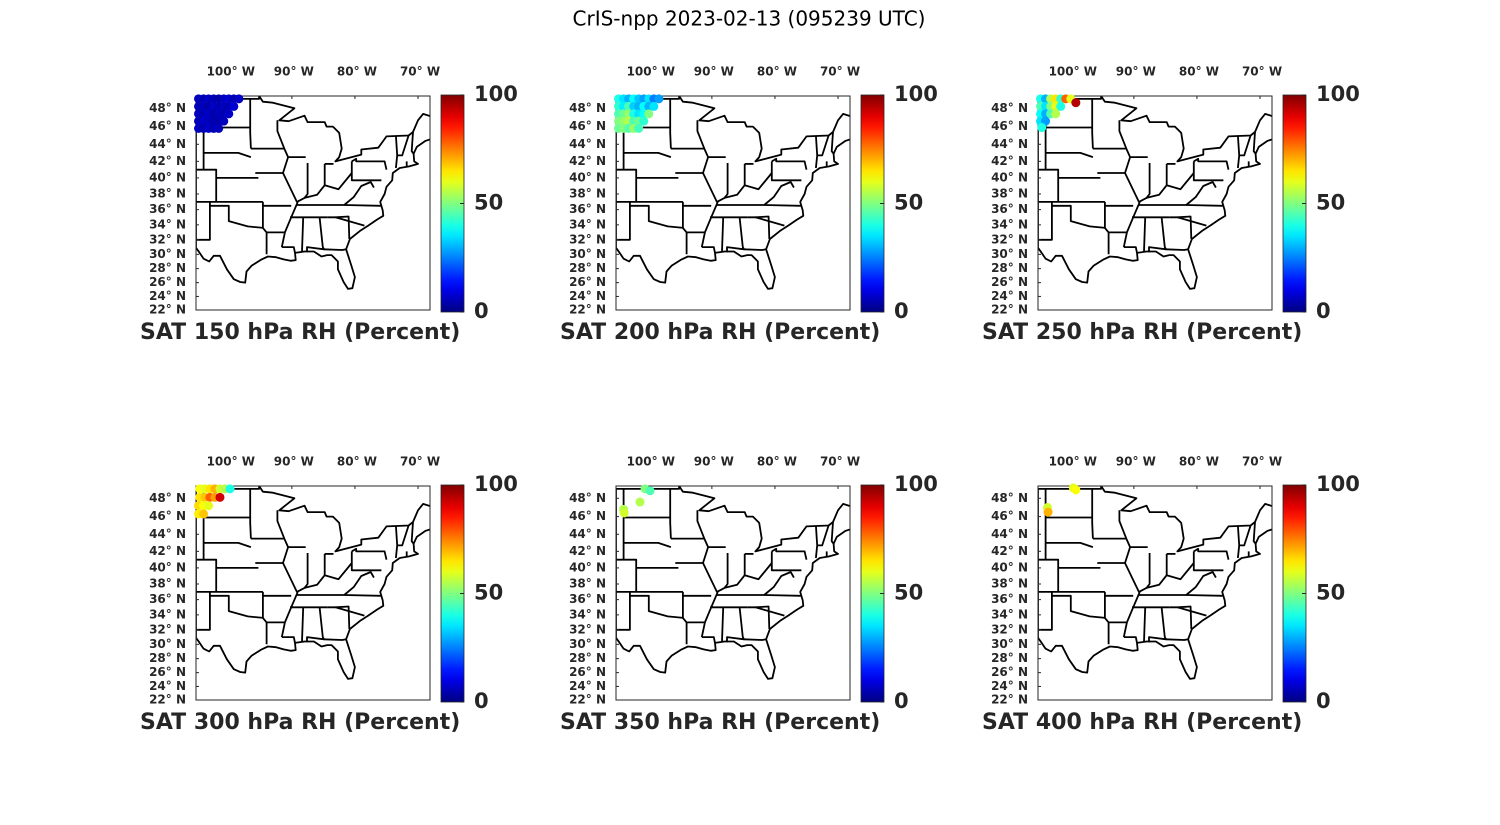 The height and width of the screenshot is (825, 1500). I want to click on plot-frame, so click(733, 593).